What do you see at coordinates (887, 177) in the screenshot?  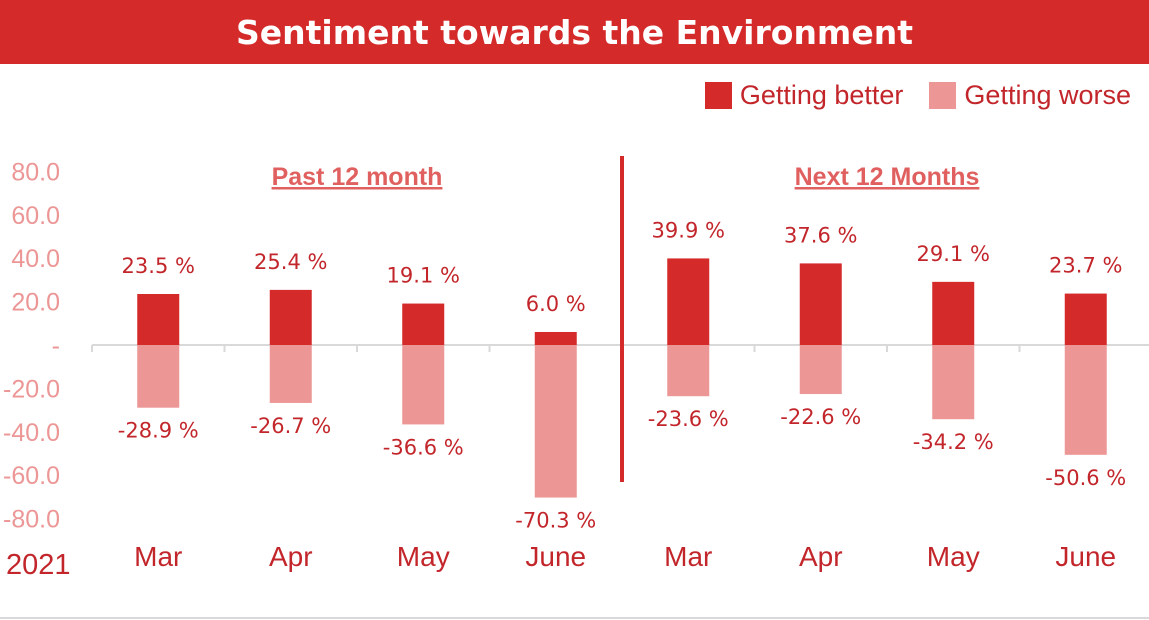 I see `group-heading-next: Next 12 Months` at bounding box center [887, 177].